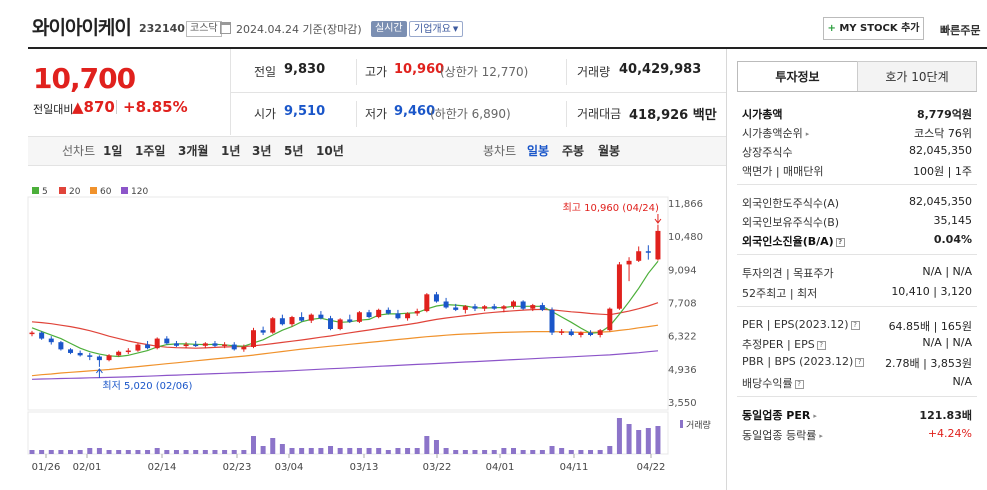 Image resolution: width=987 pixels, height=490 pixels. What do you see at coordinates (573, 151) in the screenshot?
I see `candle-weekly: 주봉` at bounding box center [573, 151].